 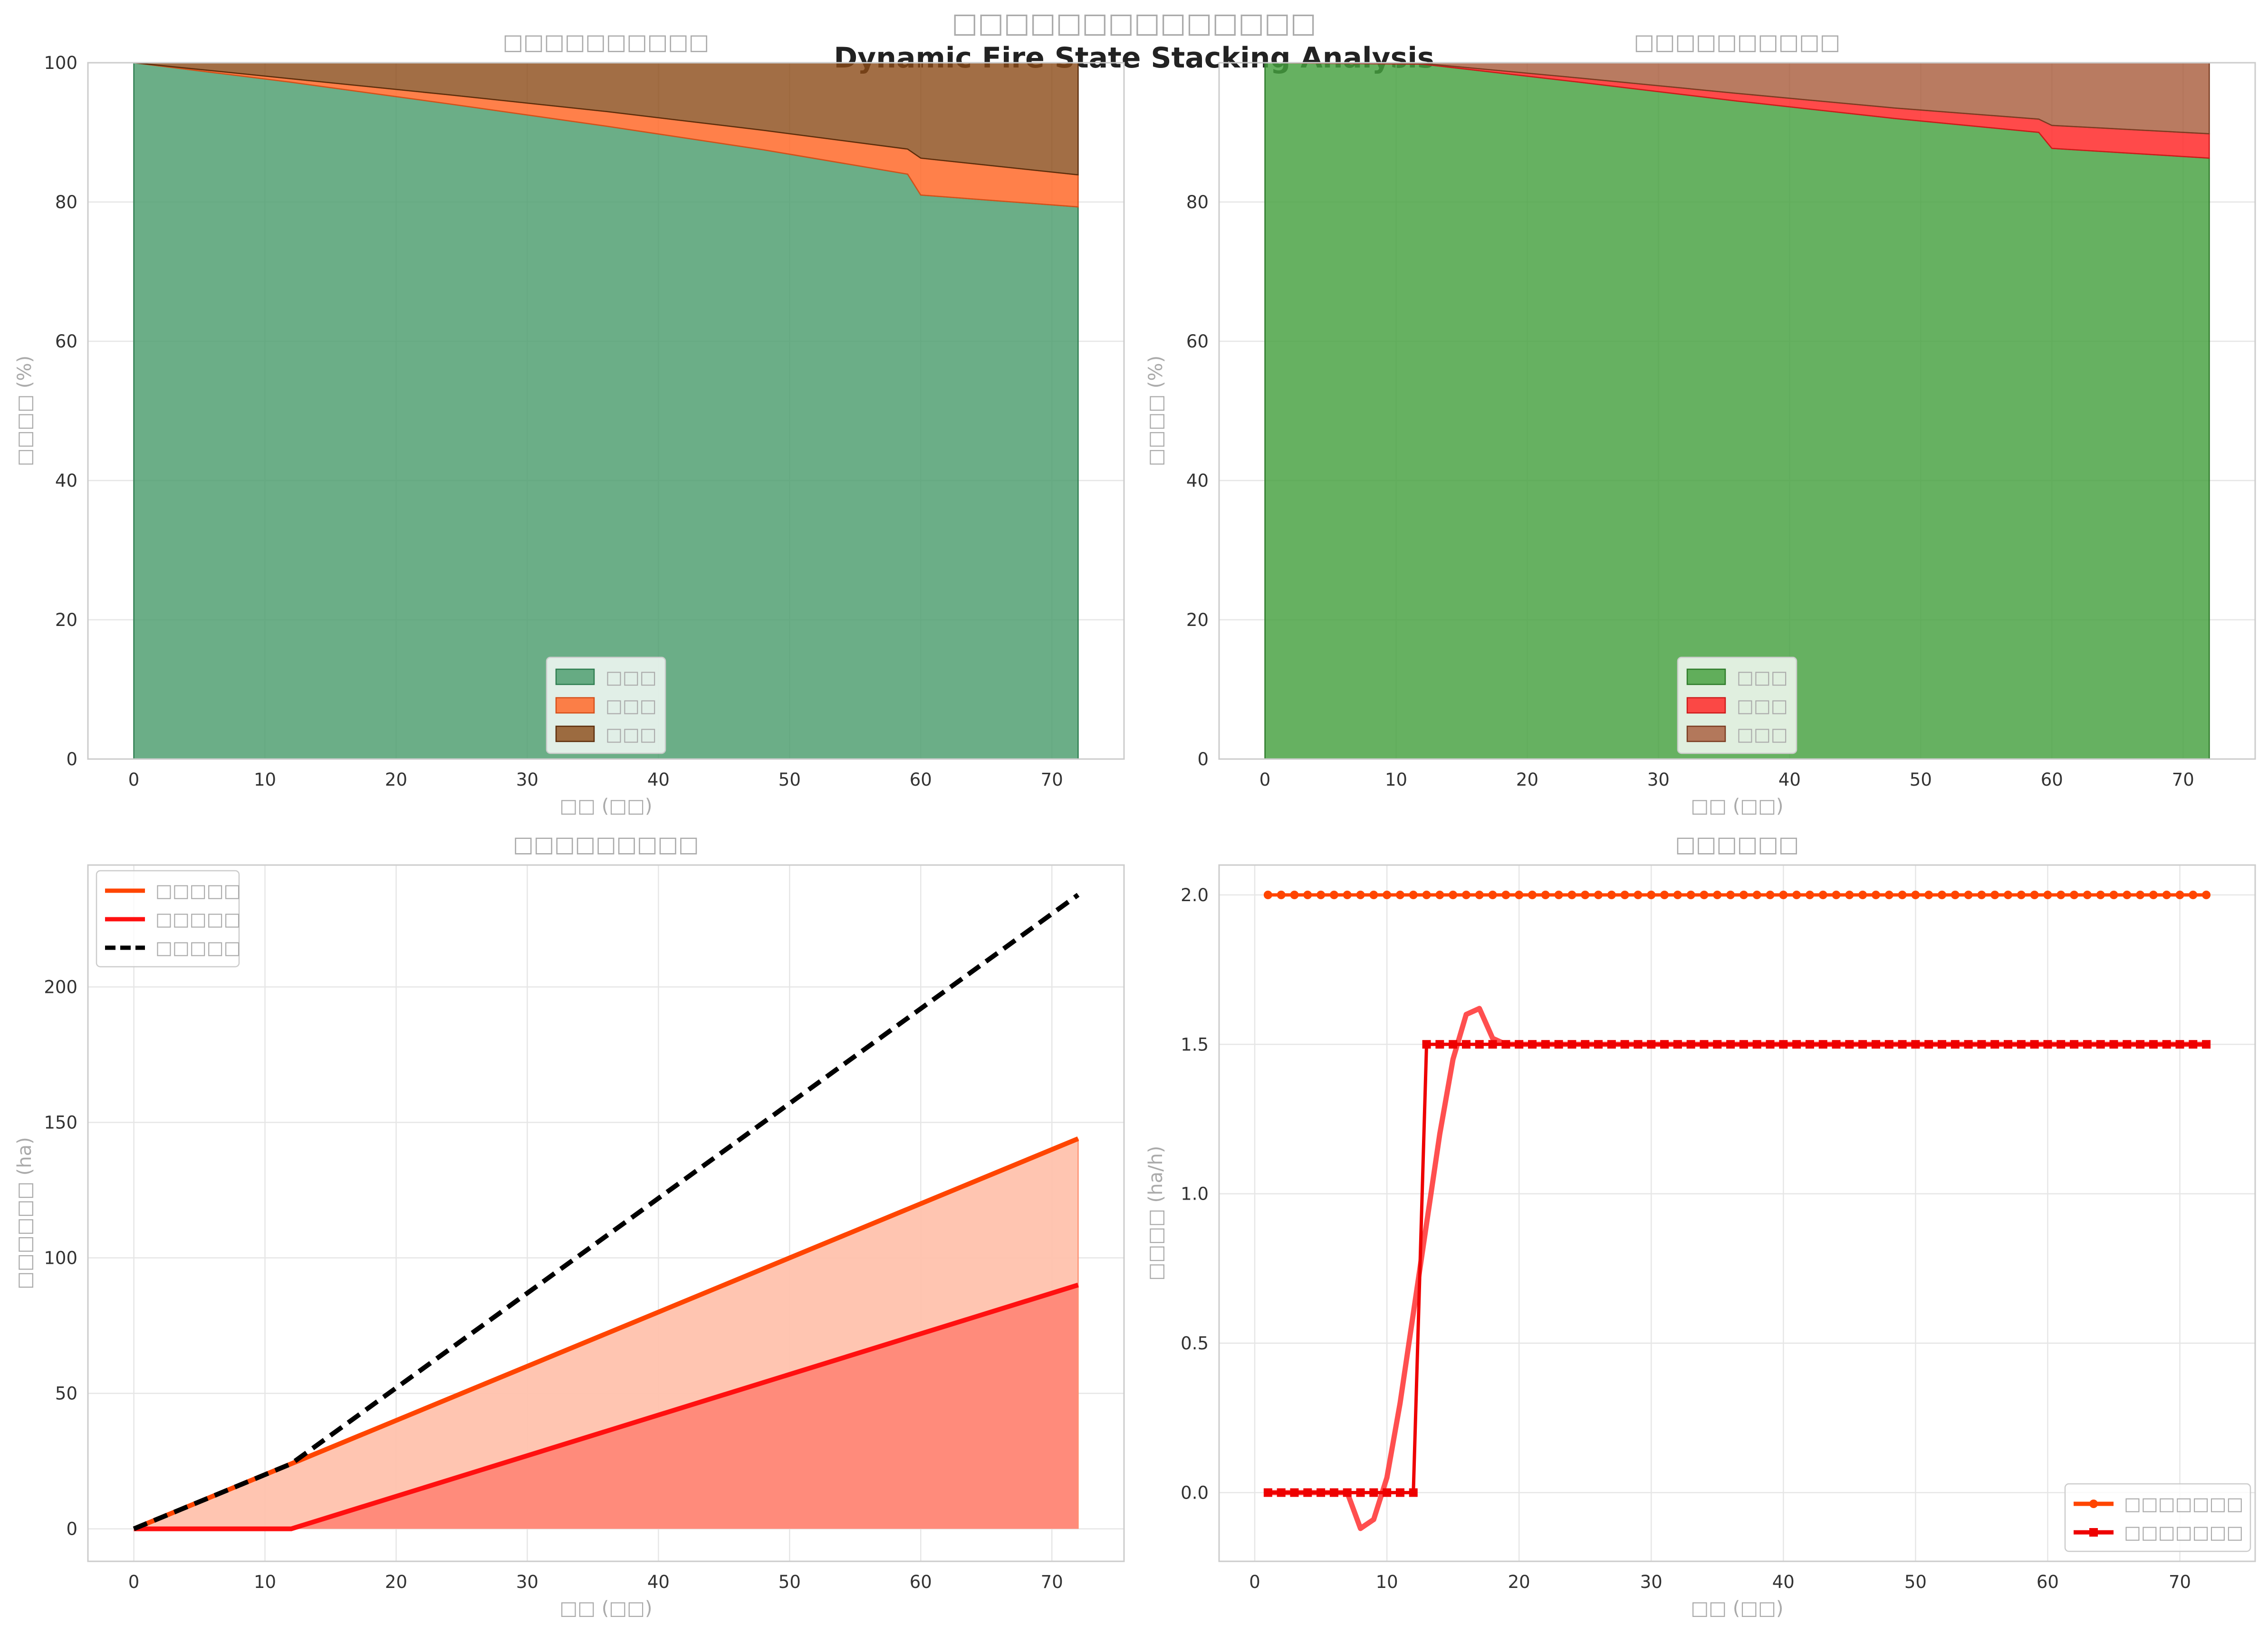 What do you see at coordinates (66, 1394) in the screenshot?
I see `y-tick-label: 50` at bounding box center [66, 1394].